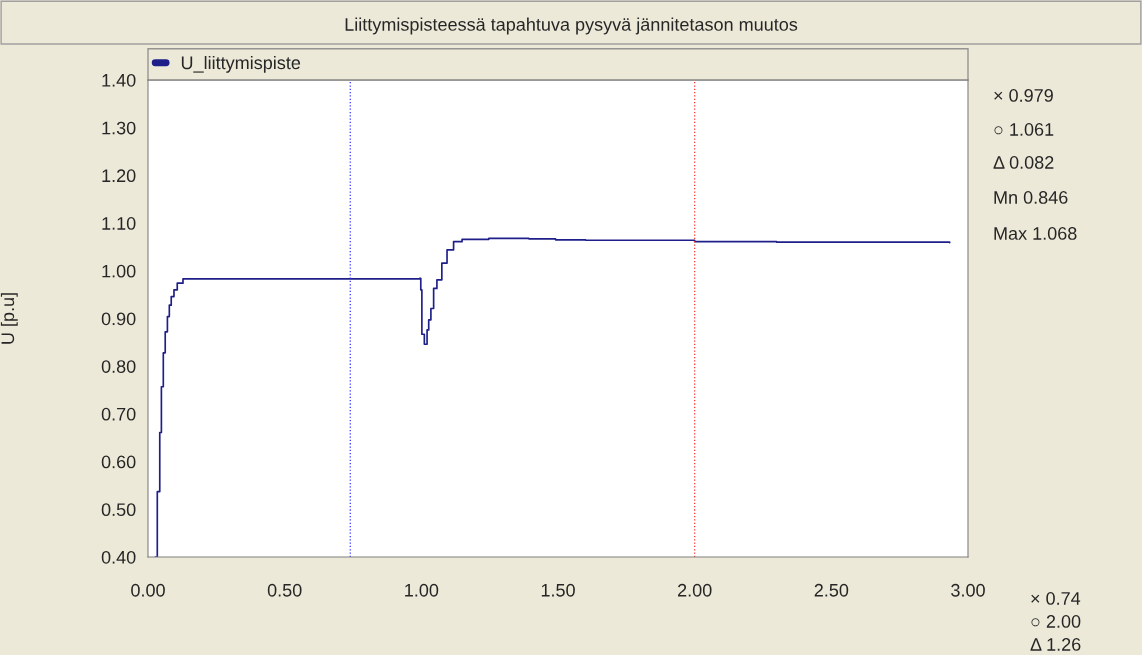 The height and width of the screenshot is (655, 1142). I want to click on x-tick-label: 1.00, so click(422, 590).